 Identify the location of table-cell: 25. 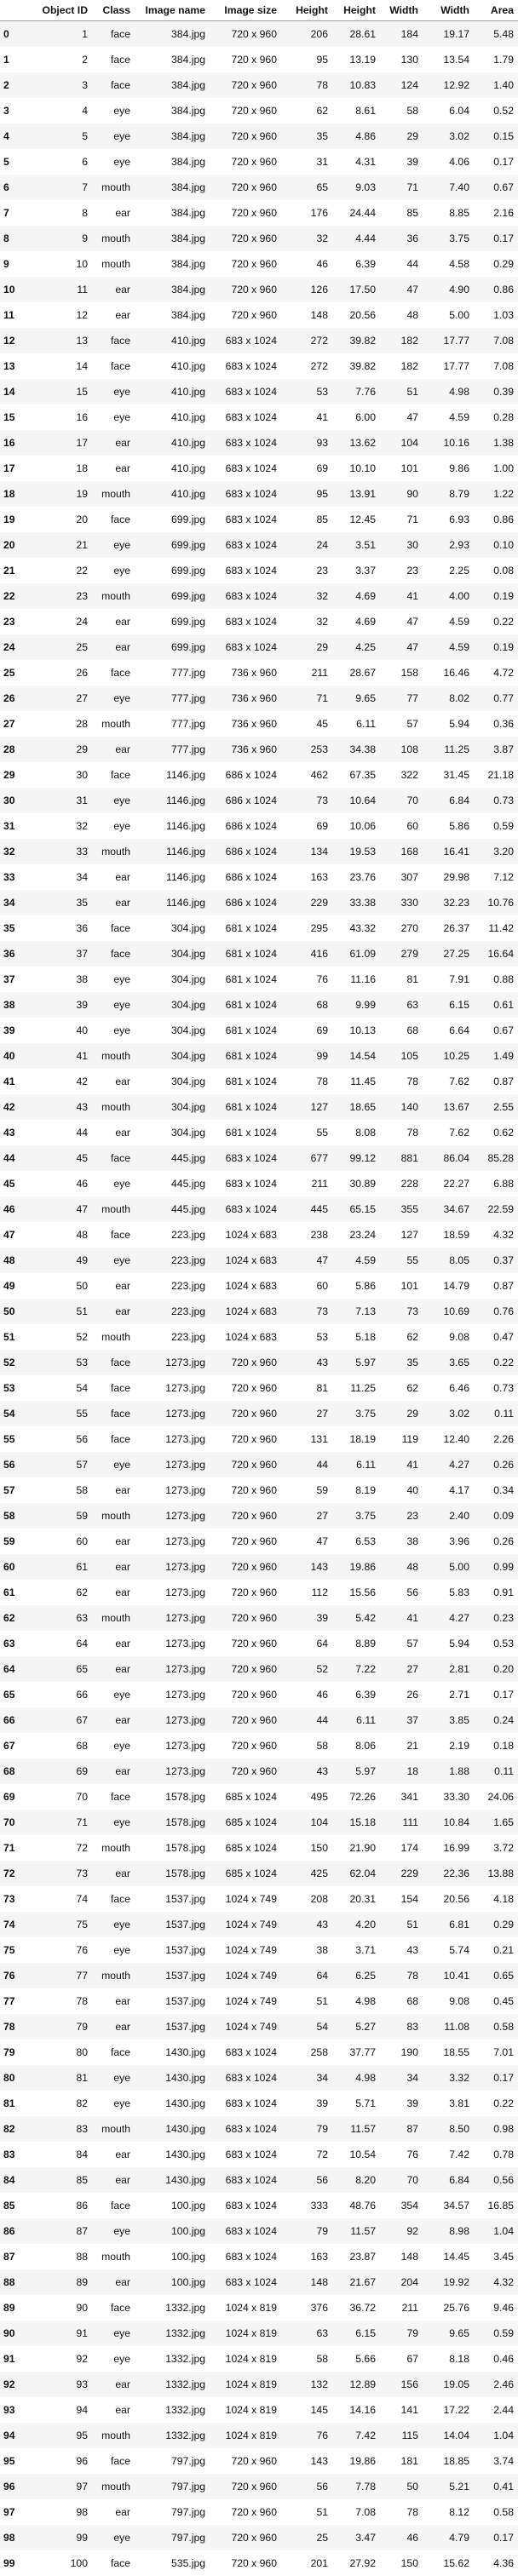
(63, 647).